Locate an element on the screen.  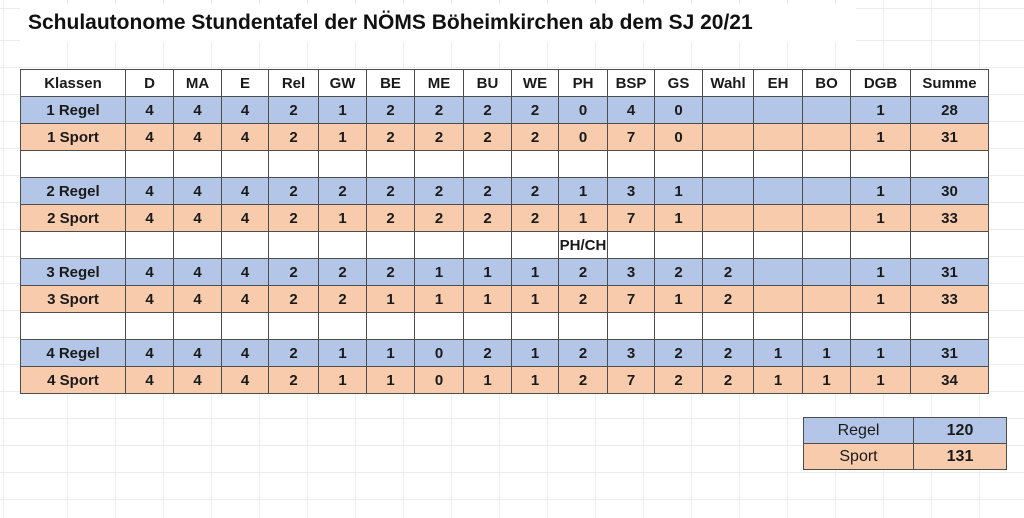
table-cell: PH/CH is located at coordinates (583, 245).